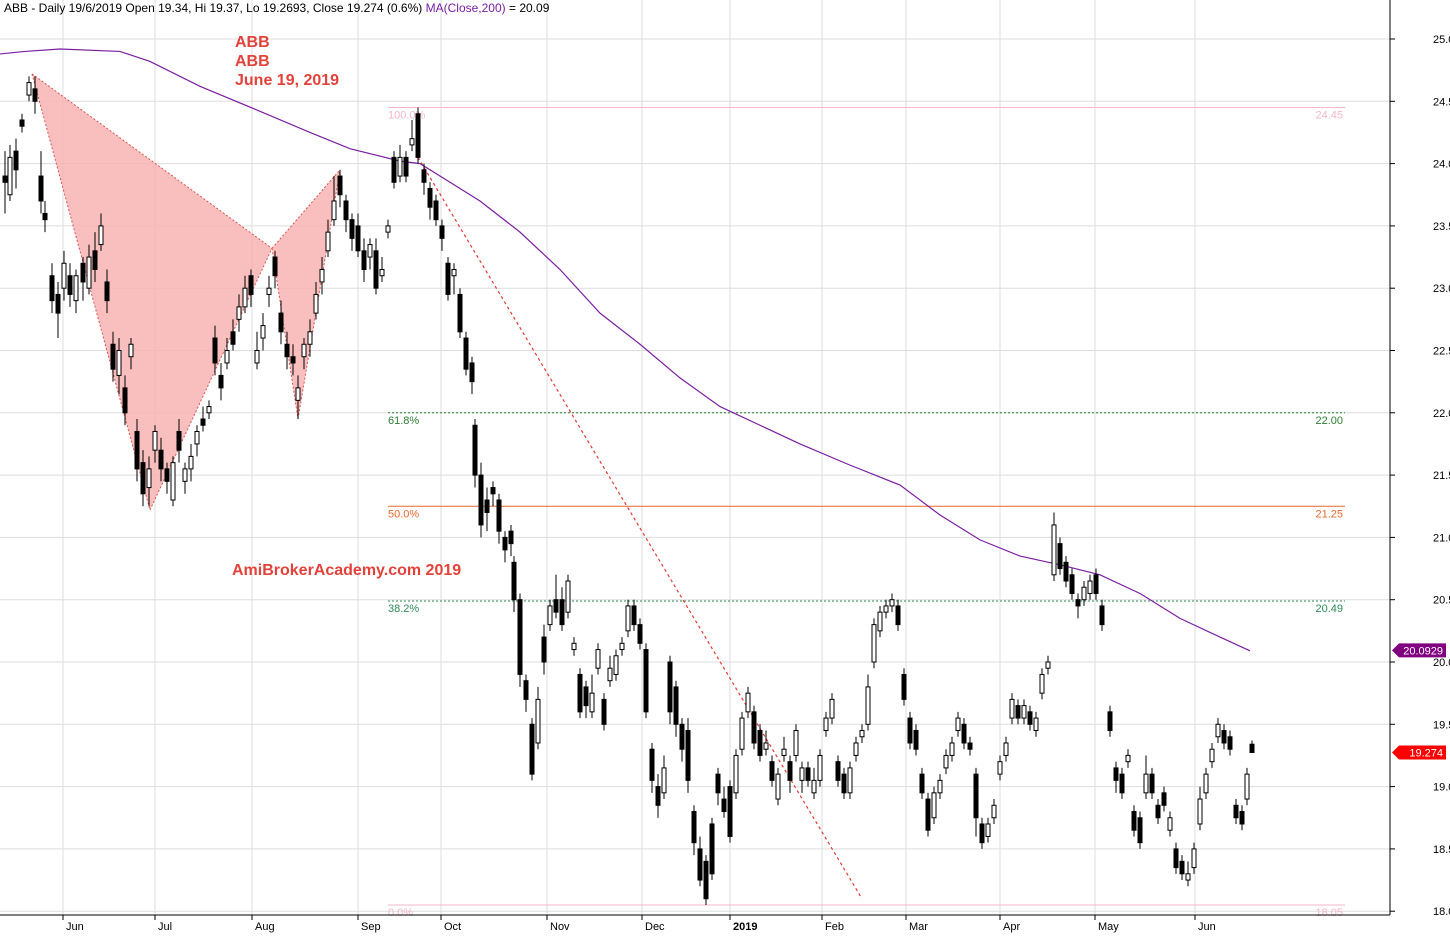  What do you see at coordinates (287, 80) in the screenshot?
I see `date-label: June 19, 2019` at bounding box center [287, 80].